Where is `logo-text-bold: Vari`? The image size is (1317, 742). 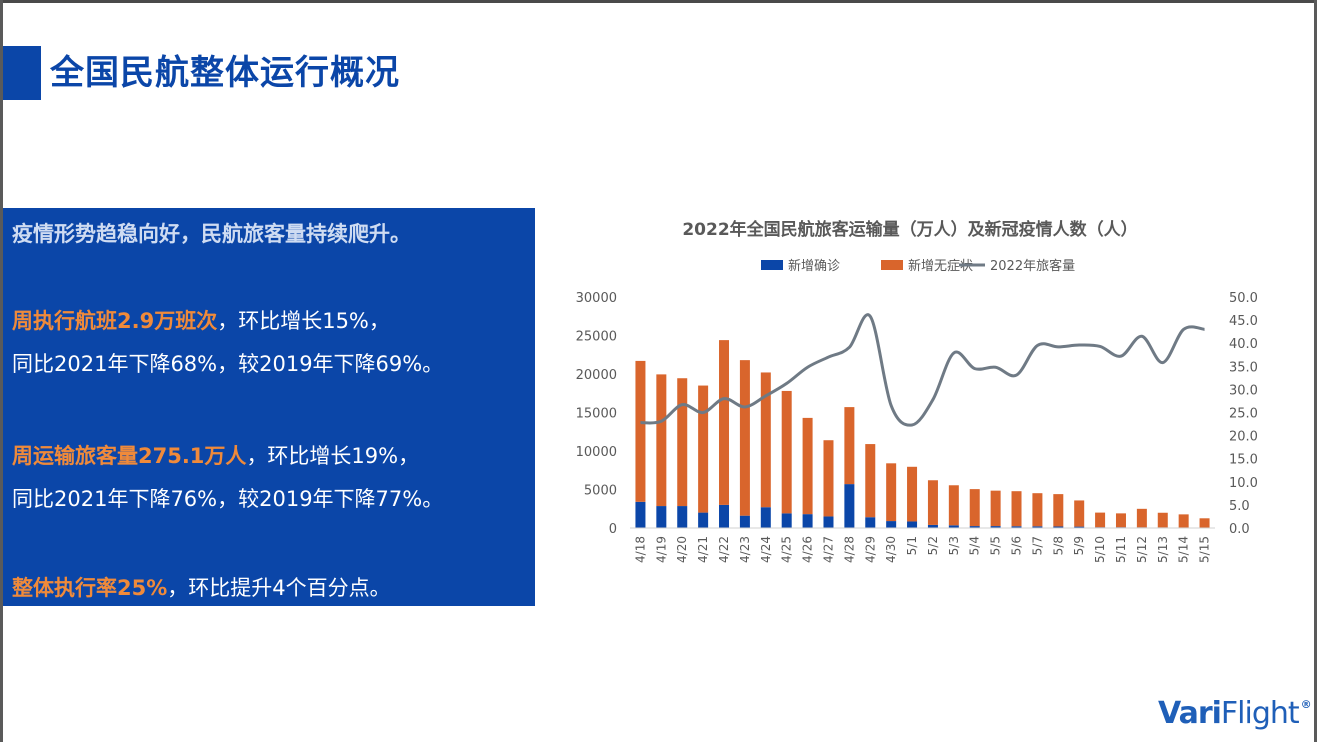 logo-text-bold: Vari is located at coordinates (1190, 713).